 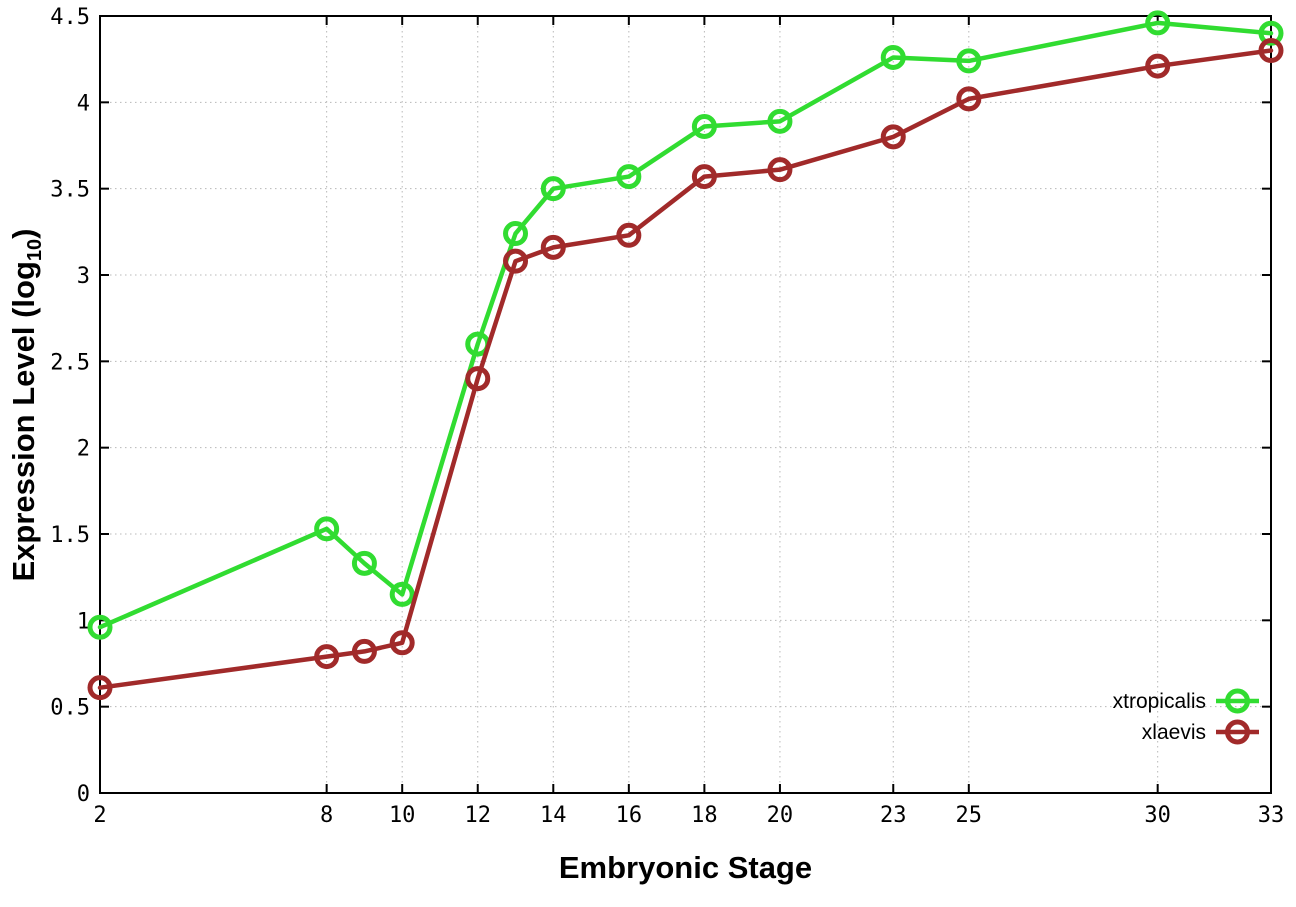 What do you see at coordinates (1157, 815) in the screenshot?
I see `x-tick-label: 30` at bounding box center [1157, 815].